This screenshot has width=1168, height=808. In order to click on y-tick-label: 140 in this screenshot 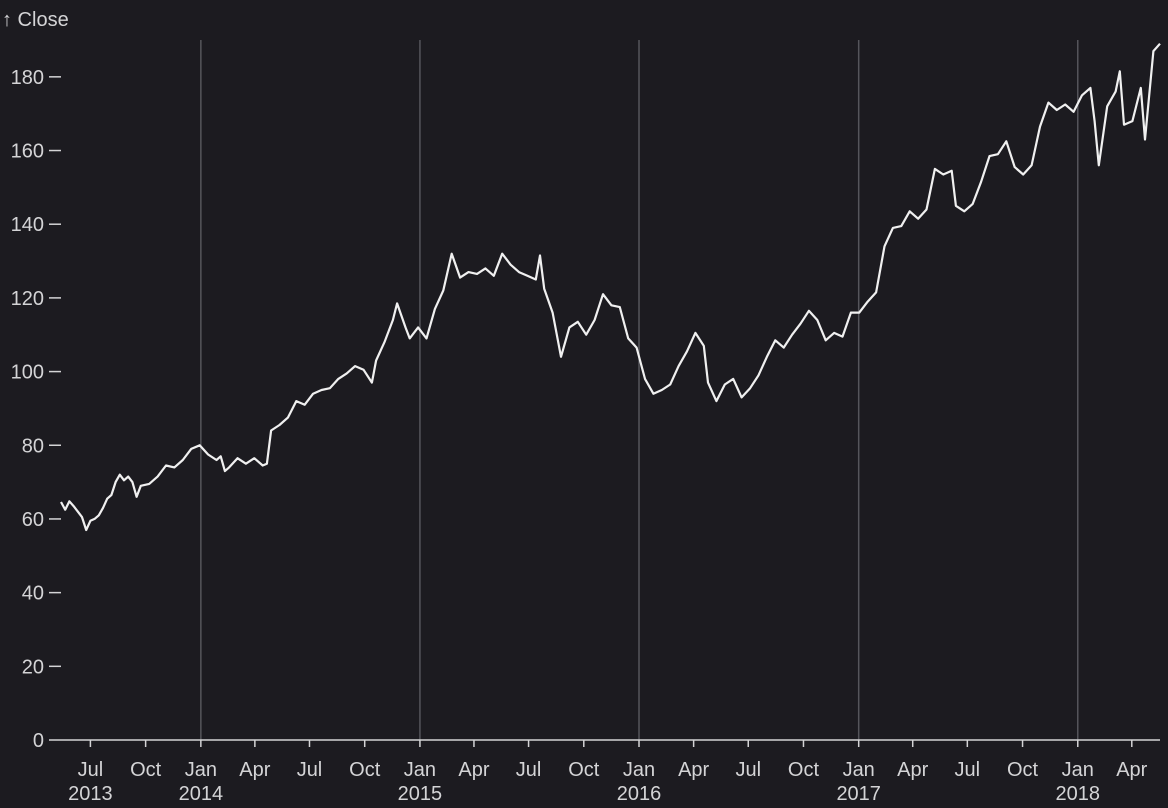, I will do `click(27, 225)`.